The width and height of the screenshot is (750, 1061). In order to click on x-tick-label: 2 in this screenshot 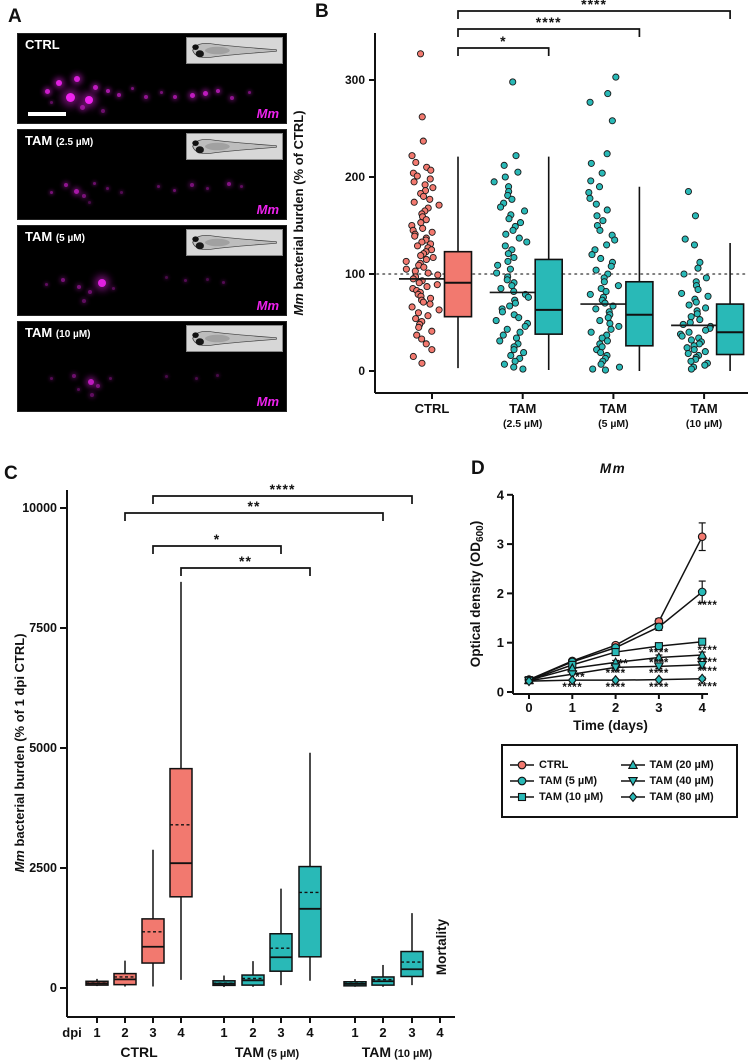, I will do `click(615, 707)`.